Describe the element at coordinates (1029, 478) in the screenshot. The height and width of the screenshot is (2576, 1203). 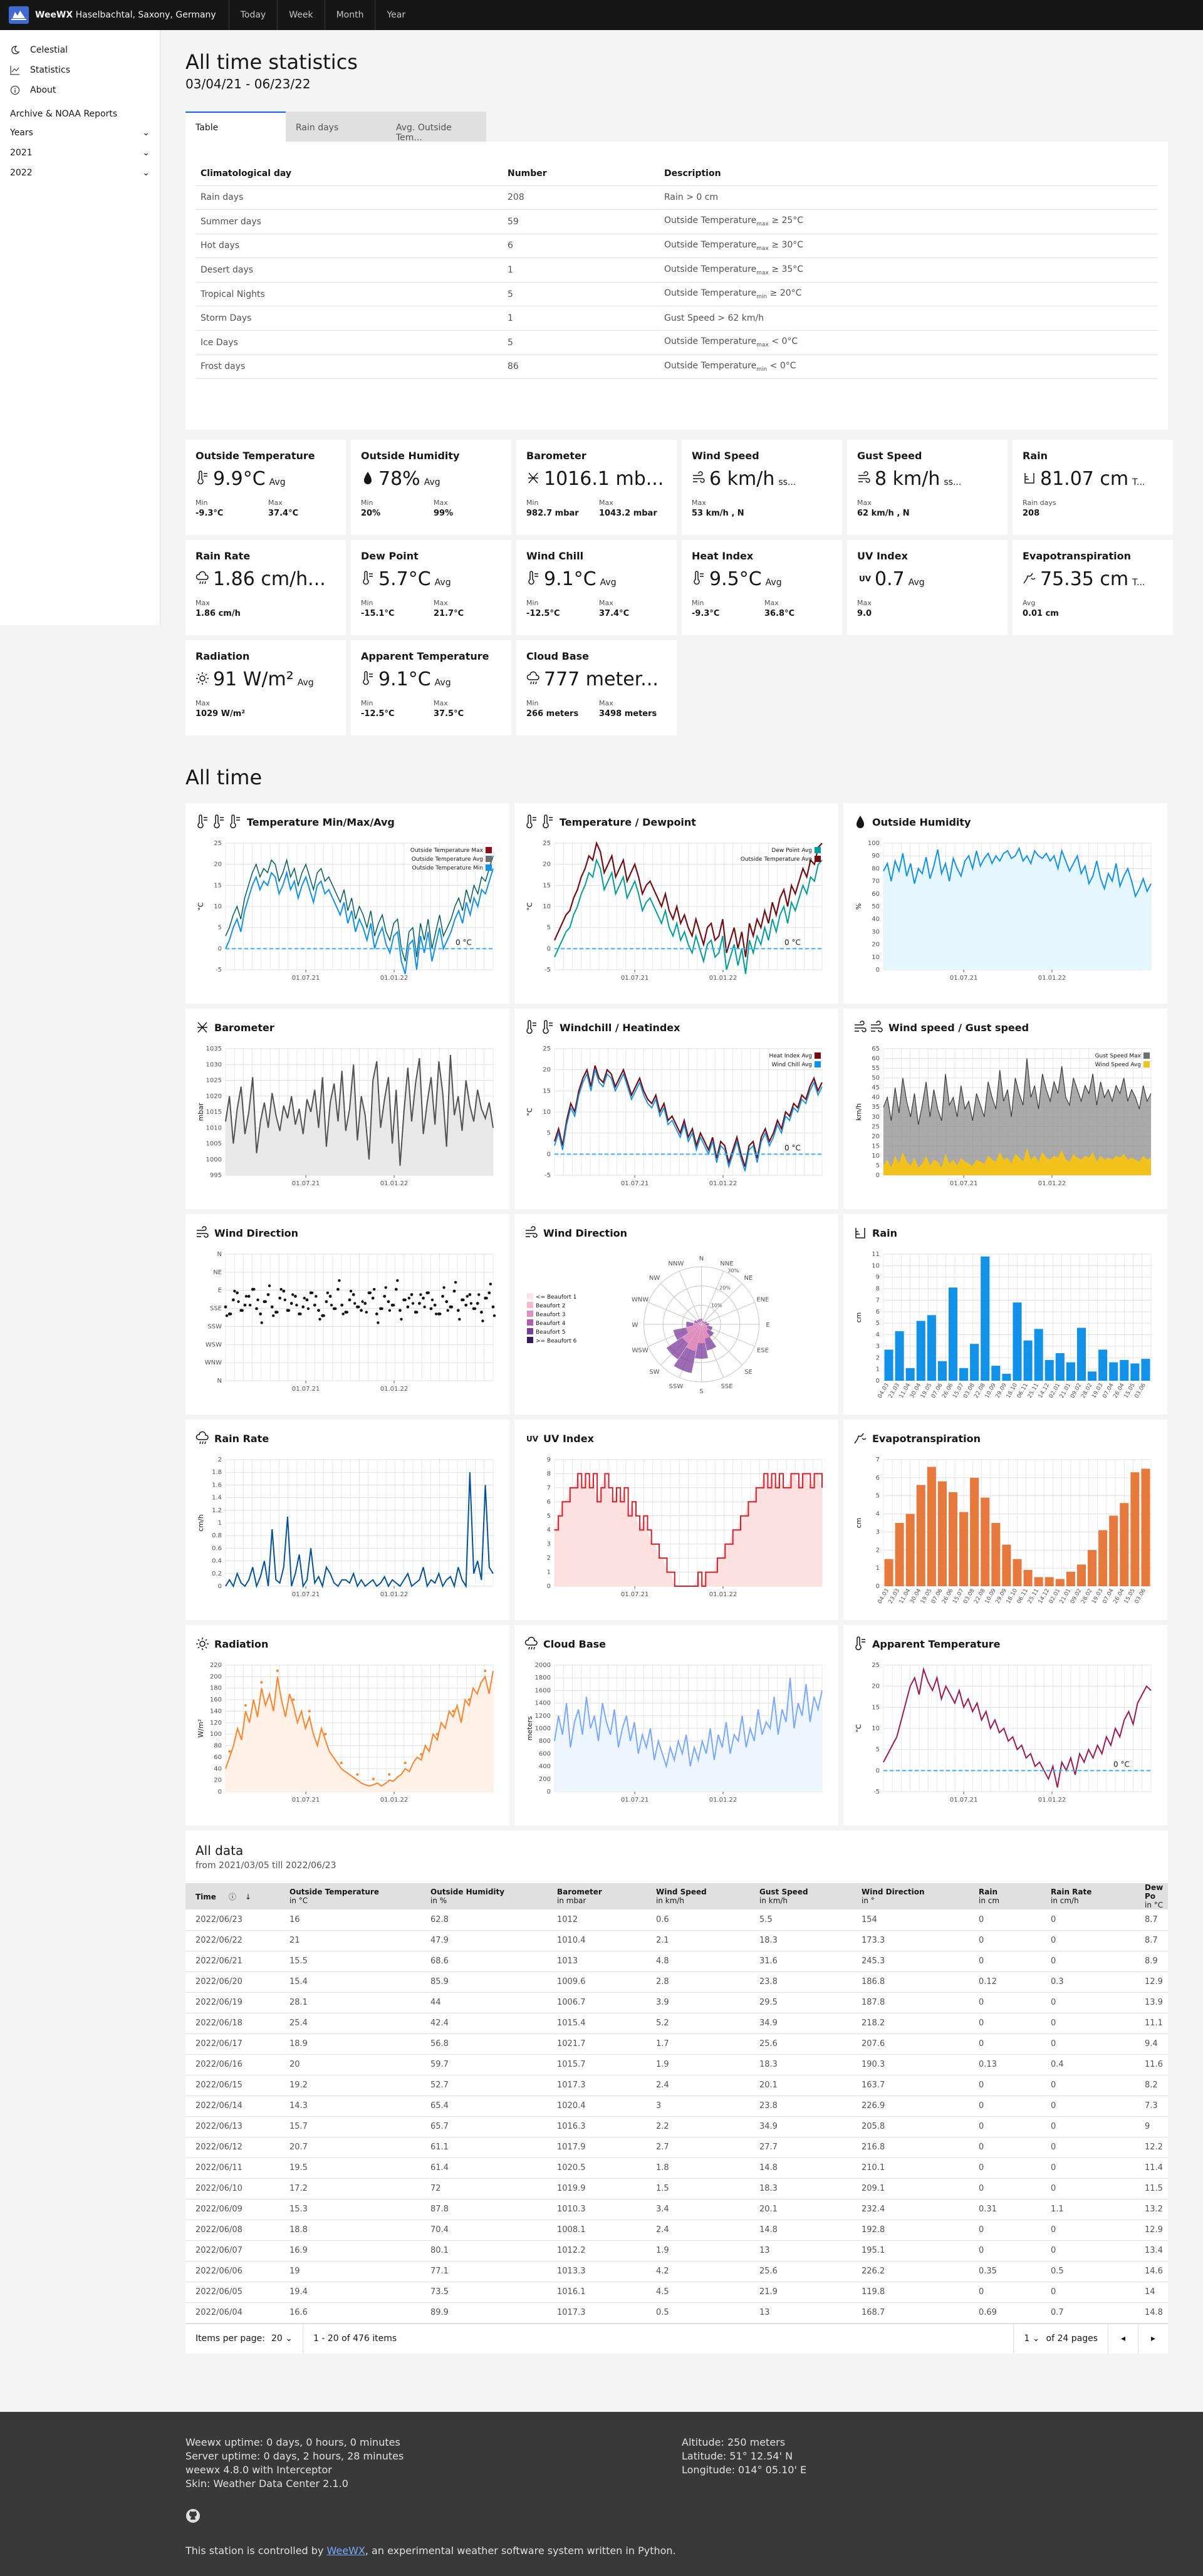
I see `rain-gauge-icon` at that location.